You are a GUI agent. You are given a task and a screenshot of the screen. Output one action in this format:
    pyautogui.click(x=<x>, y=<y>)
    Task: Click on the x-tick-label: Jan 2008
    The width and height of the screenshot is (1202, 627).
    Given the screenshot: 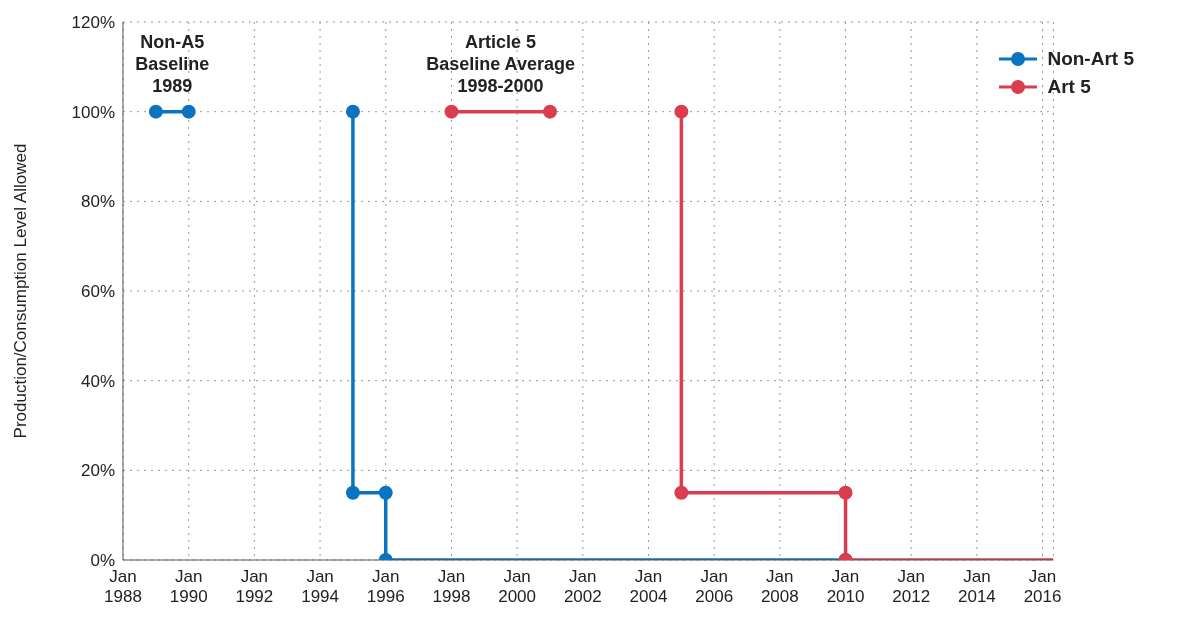 What is the action you would take?
    pyautogui.click(x=779, y=586)
    